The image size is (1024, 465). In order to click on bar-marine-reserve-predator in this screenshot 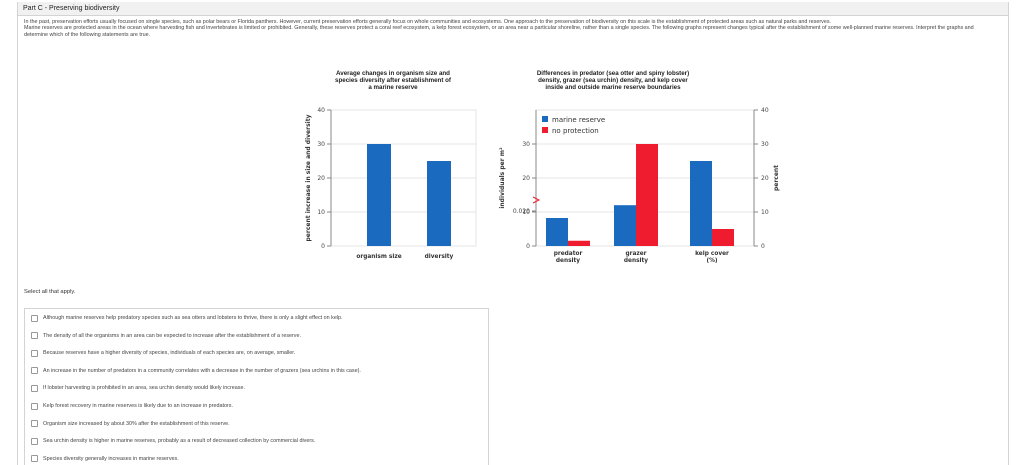, I will do `click(557, 232)`.